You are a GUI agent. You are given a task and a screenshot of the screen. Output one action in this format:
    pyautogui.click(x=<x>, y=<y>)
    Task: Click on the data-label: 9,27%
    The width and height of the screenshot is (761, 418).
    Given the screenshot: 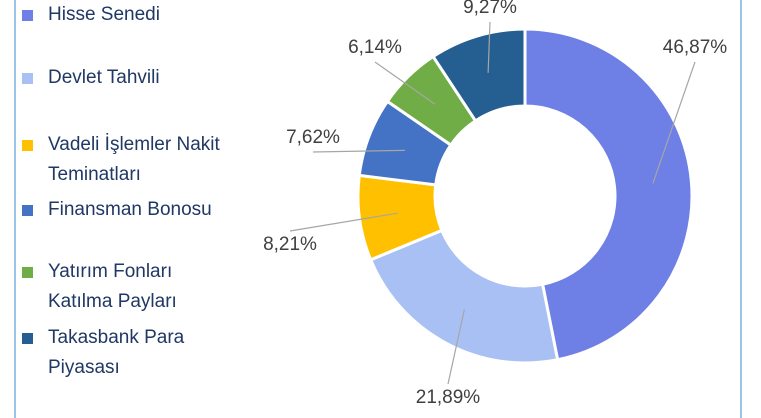 What is the action you would take?
    pyautogui.click(x=490, y=9)
    